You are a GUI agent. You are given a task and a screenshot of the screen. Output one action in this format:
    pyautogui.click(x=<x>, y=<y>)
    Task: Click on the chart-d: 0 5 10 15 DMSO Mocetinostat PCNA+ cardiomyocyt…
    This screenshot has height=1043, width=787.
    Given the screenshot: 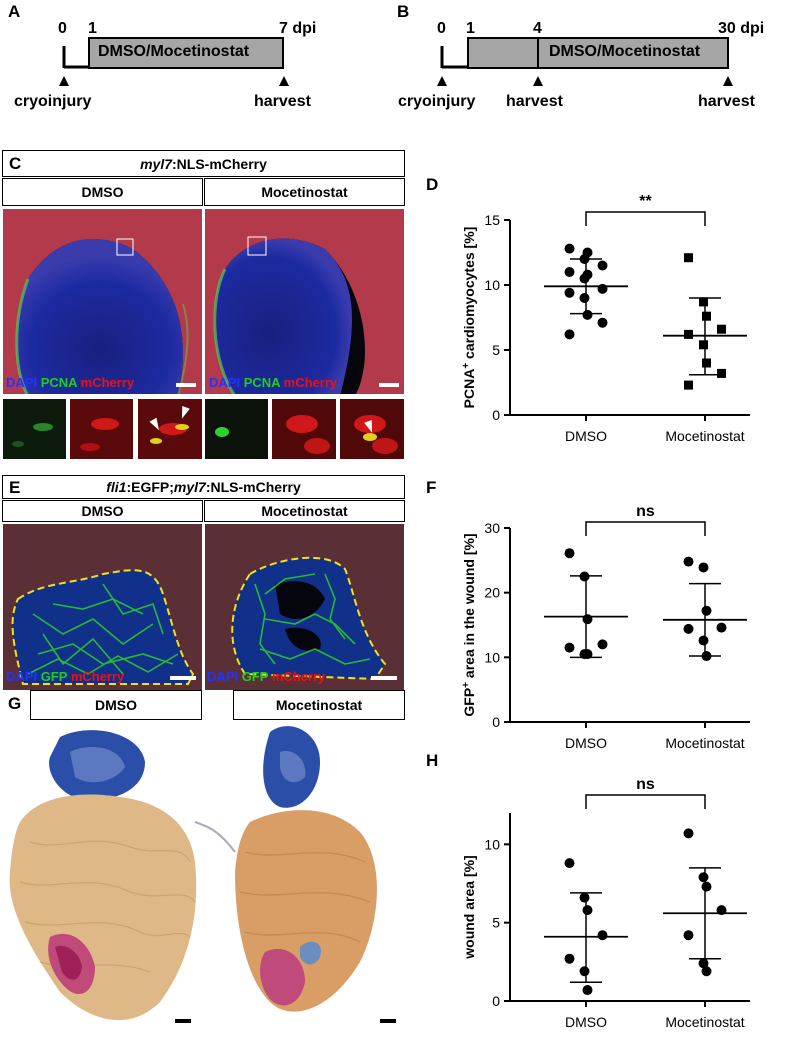 What is the action you would take?
    pyautogui.click(x=605, y=319)
    